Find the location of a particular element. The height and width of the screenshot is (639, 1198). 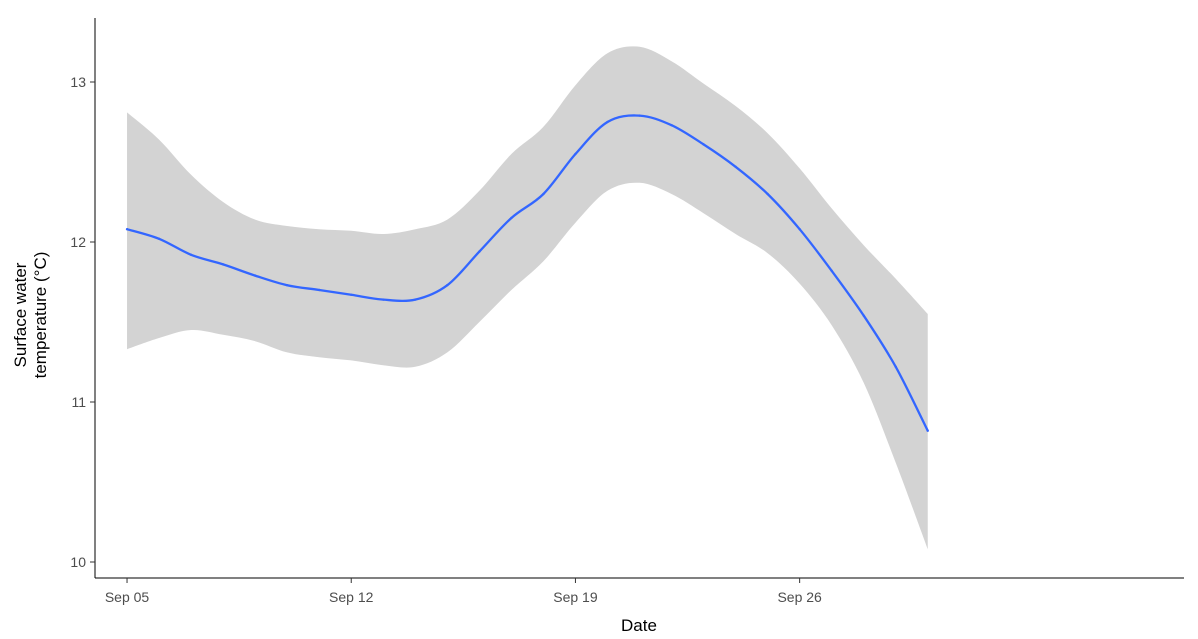

y-tick-label: 10 is located at coordinates (78, 562).